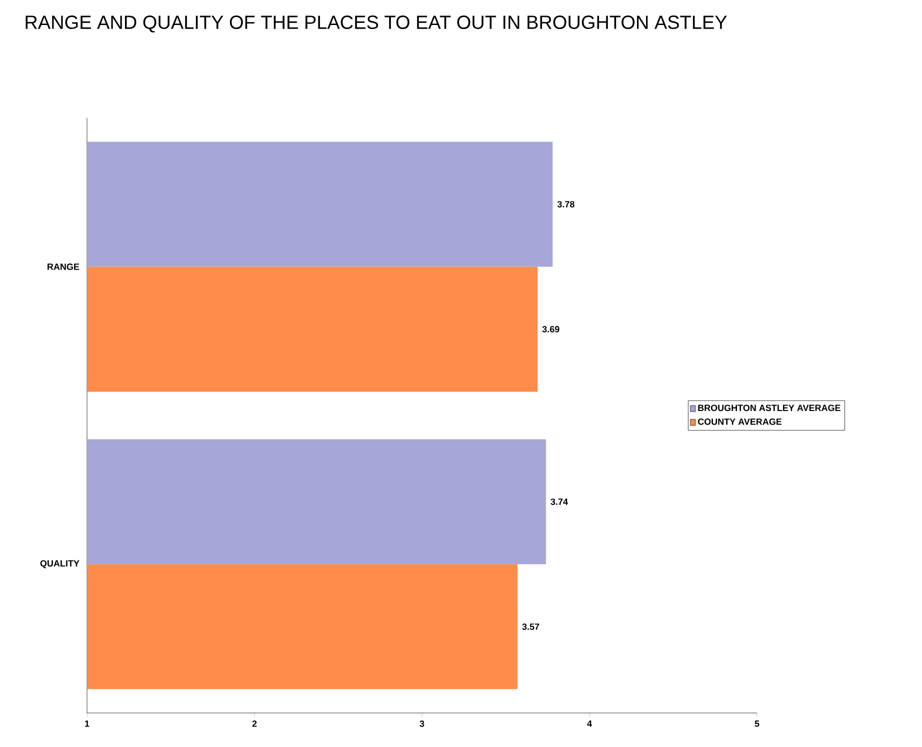  Describe the element at coordinates (769, 408) in the screenshot. I see `legend-label: BROUGHTON ASTLEY AVERAGE` at that location.